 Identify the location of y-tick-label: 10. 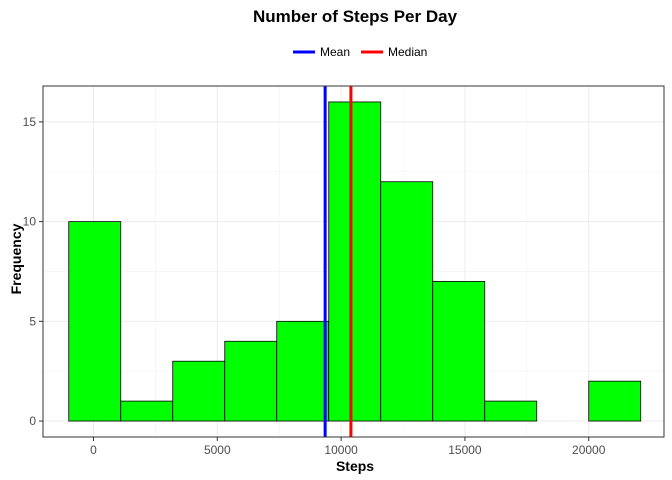
(30, 222).